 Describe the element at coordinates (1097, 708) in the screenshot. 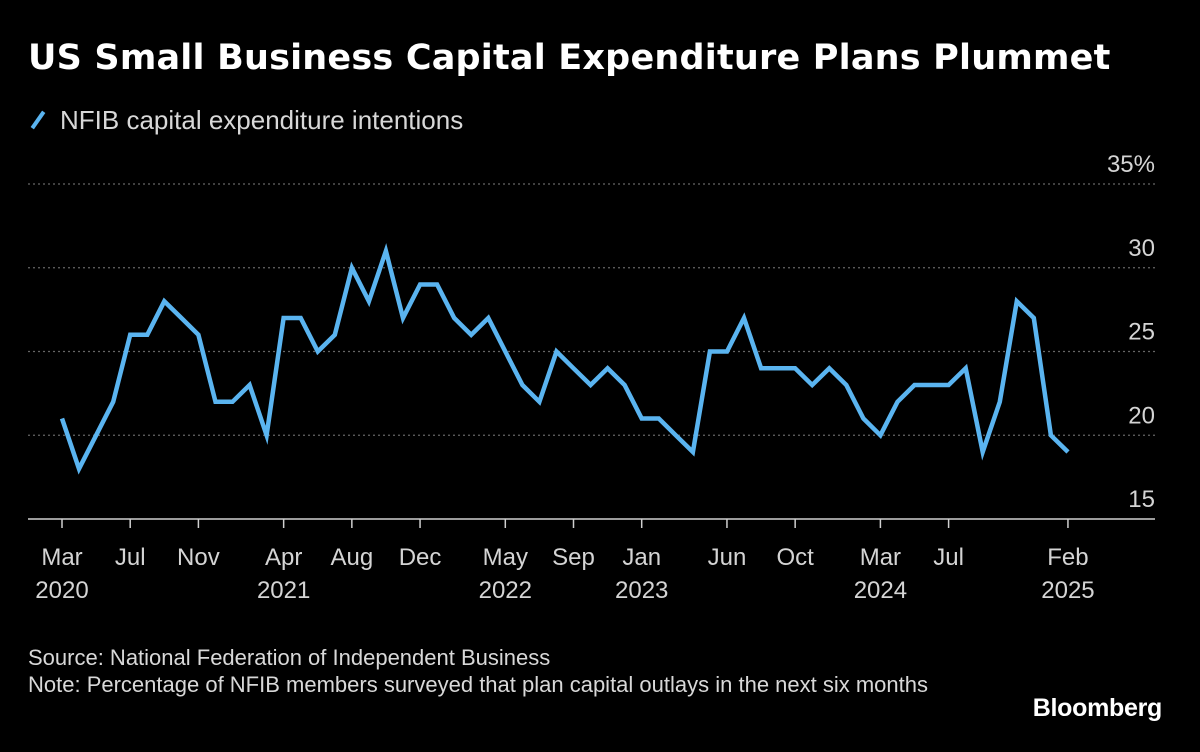

I see `bloomberg-logo: Bloomberg` at that location.